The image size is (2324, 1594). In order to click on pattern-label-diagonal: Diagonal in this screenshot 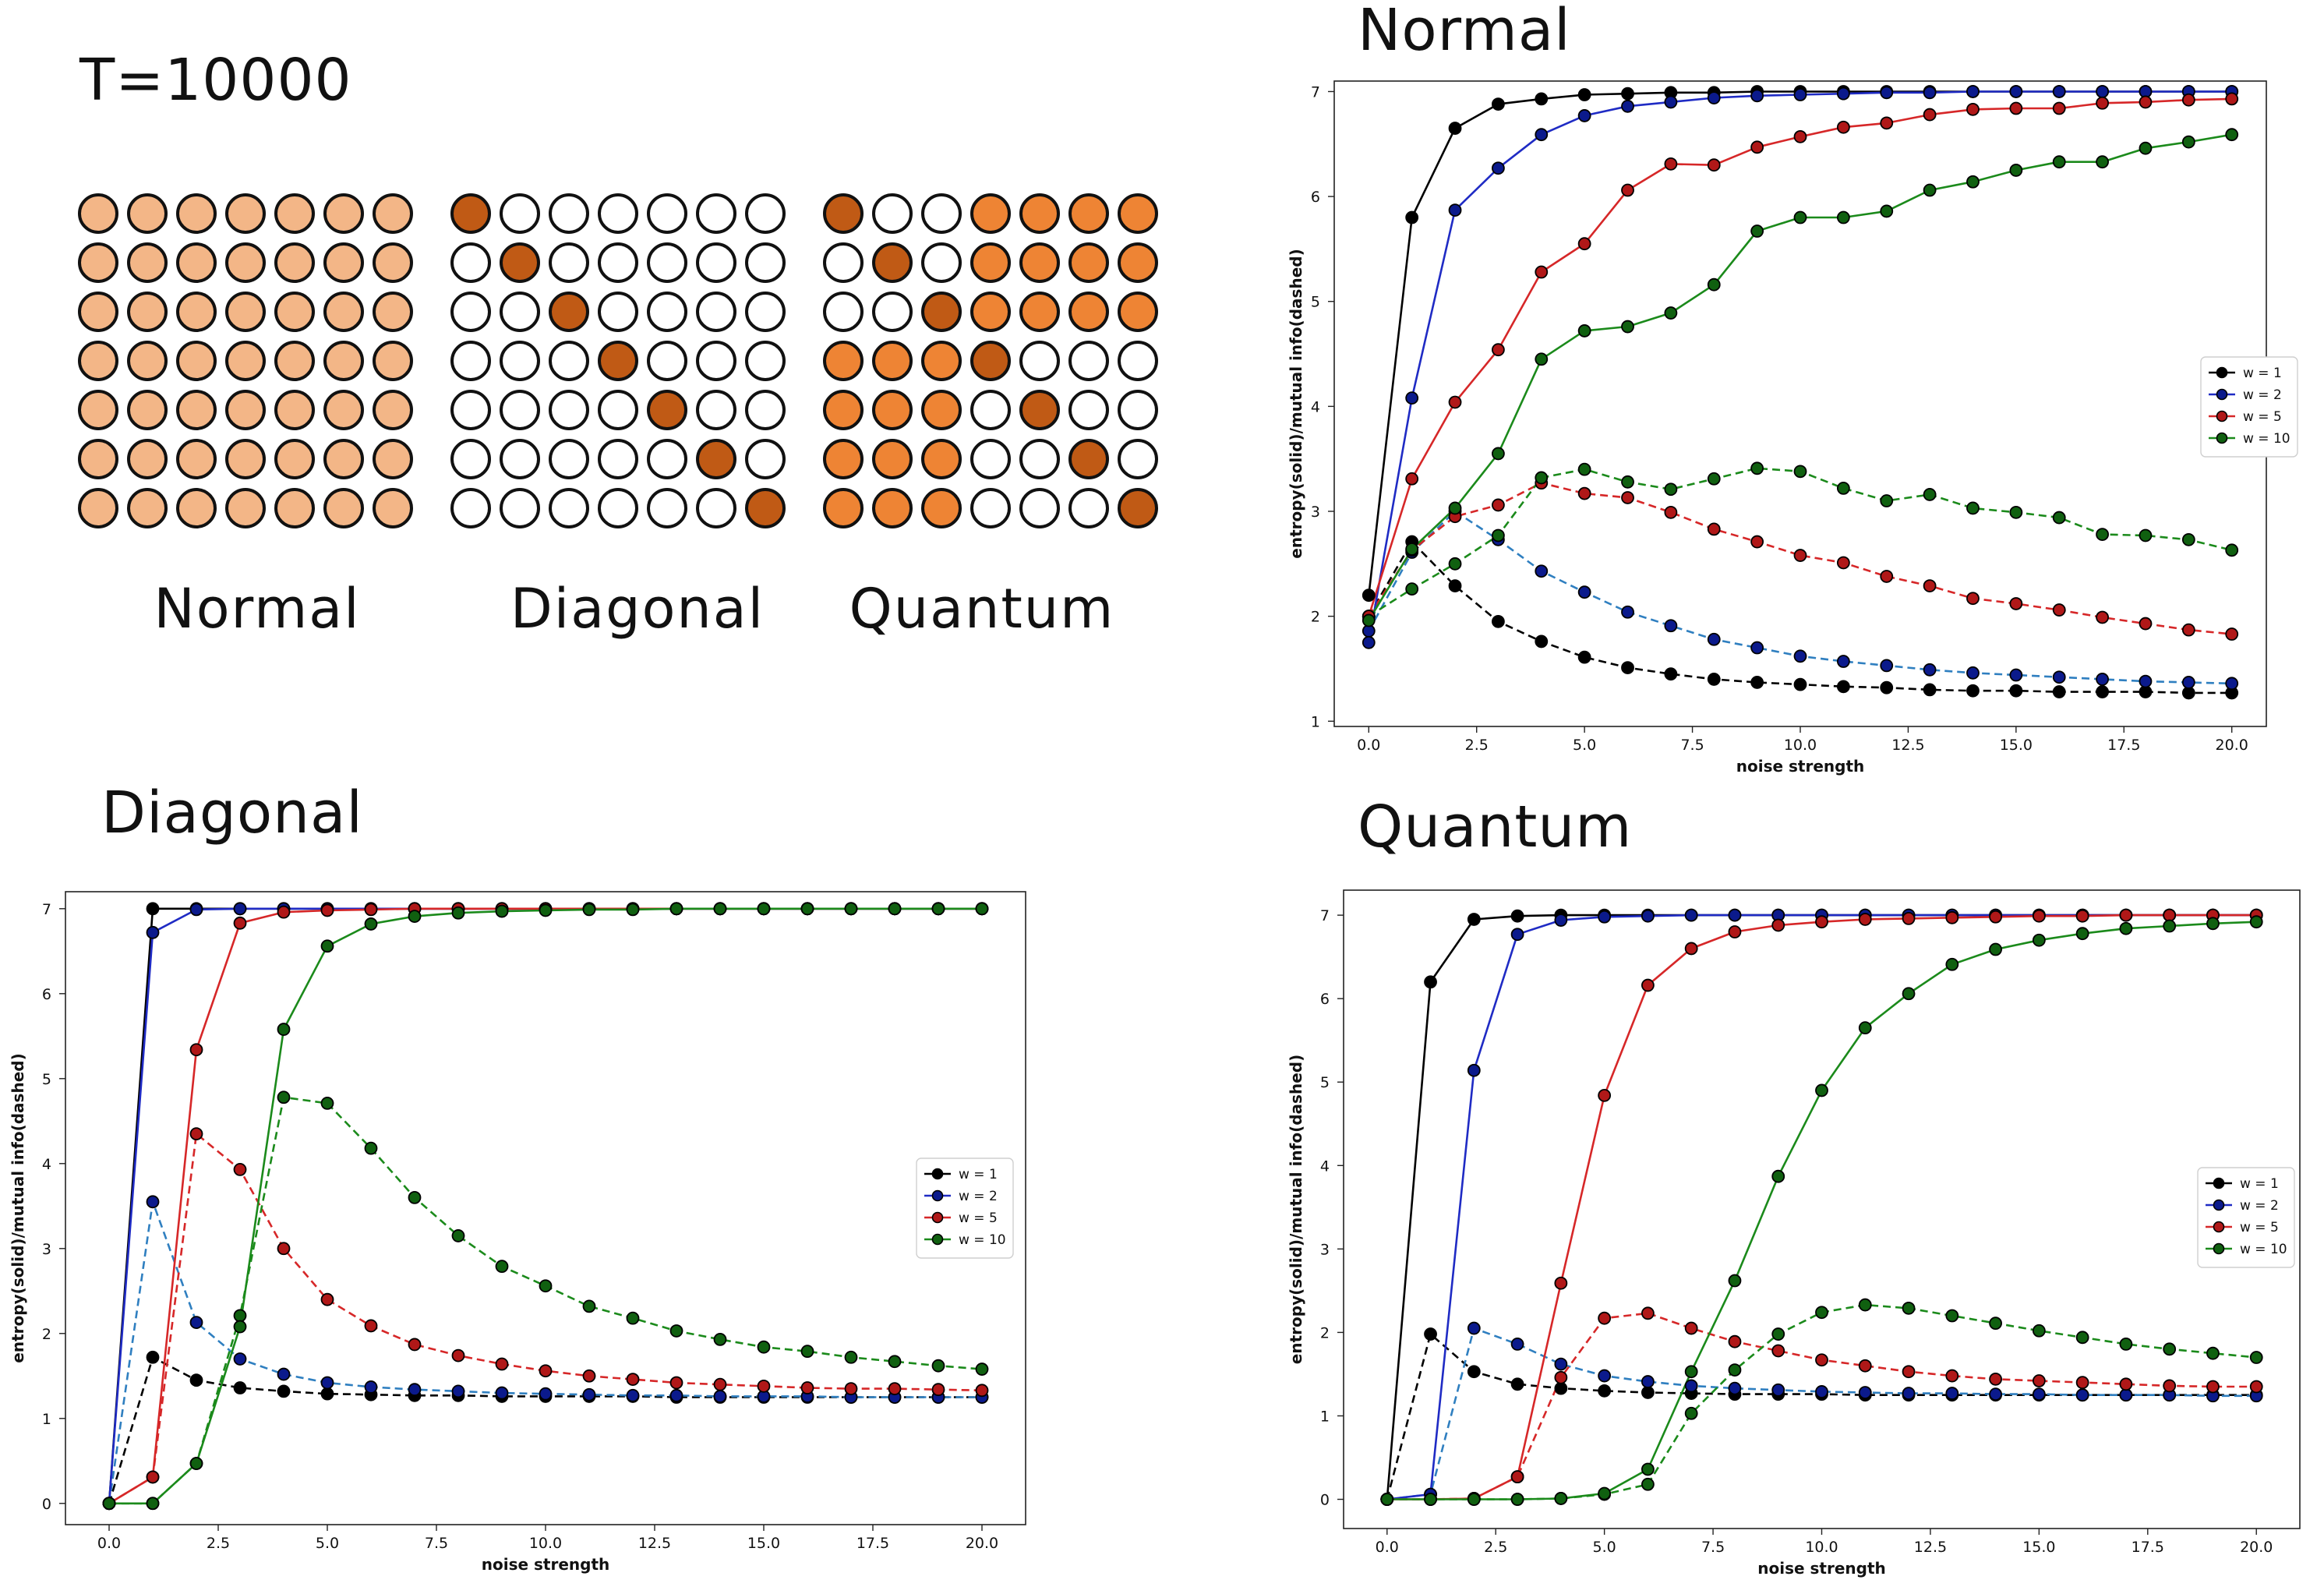, I will do `click(637, 609)`.